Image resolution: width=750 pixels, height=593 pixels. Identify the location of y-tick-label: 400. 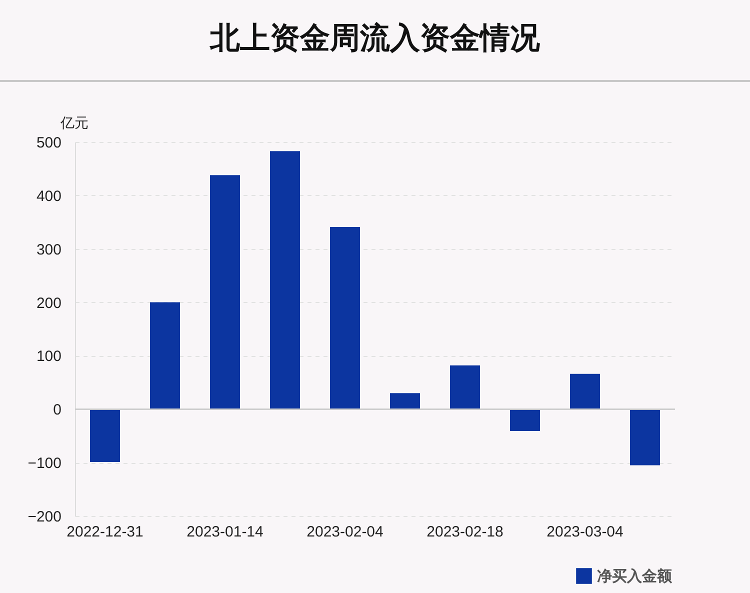
(49, 196).